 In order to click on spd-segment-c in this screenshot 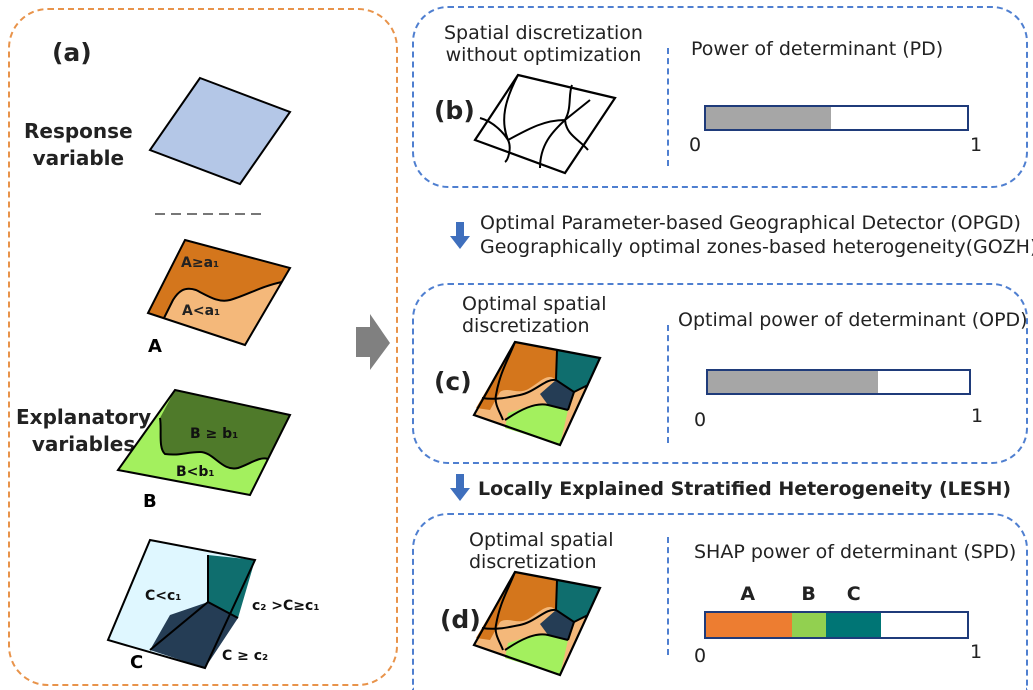, I will do `click(853, 625)`.